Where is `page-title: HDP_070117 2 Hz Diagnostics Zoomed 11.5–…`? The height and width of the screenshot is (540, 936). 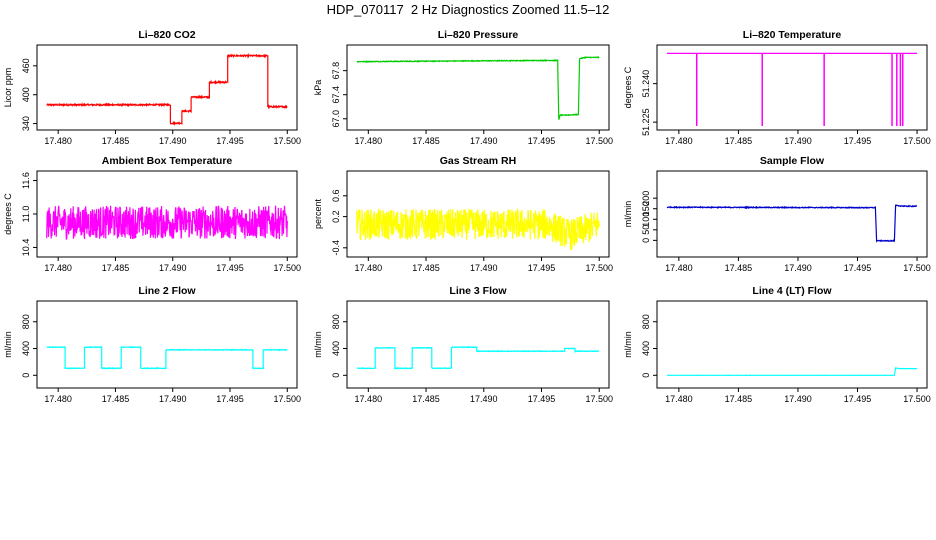
page-title: HDP_070117 2 Hz Diagnostics Zoomed 11.5–… is located at coordinates (468, 9).